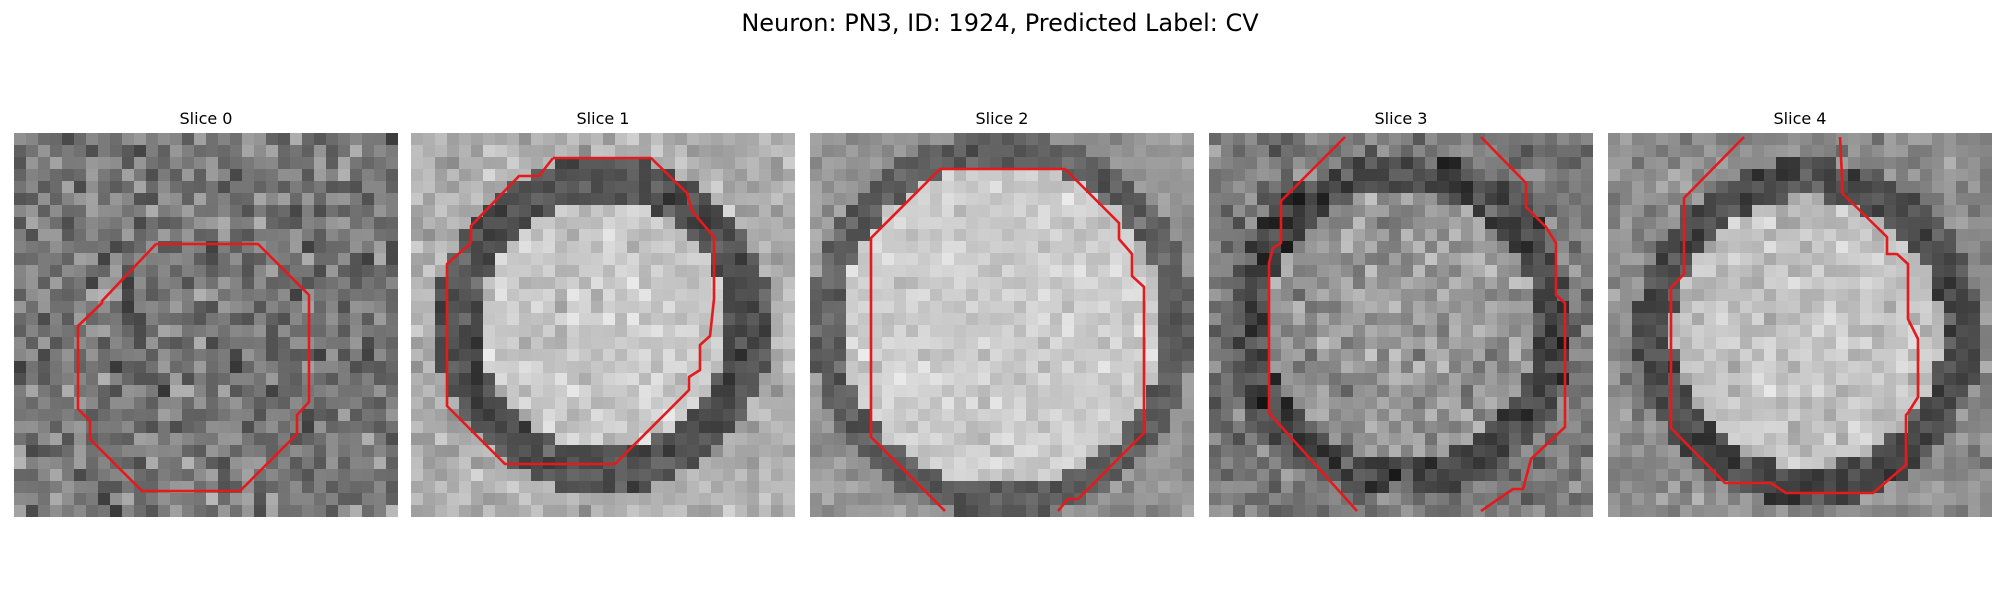  What do you see at coordinates (1800, 118) in the screenshot?
I see `slice-title: Slice 4` at bounding box center [1800, 118].